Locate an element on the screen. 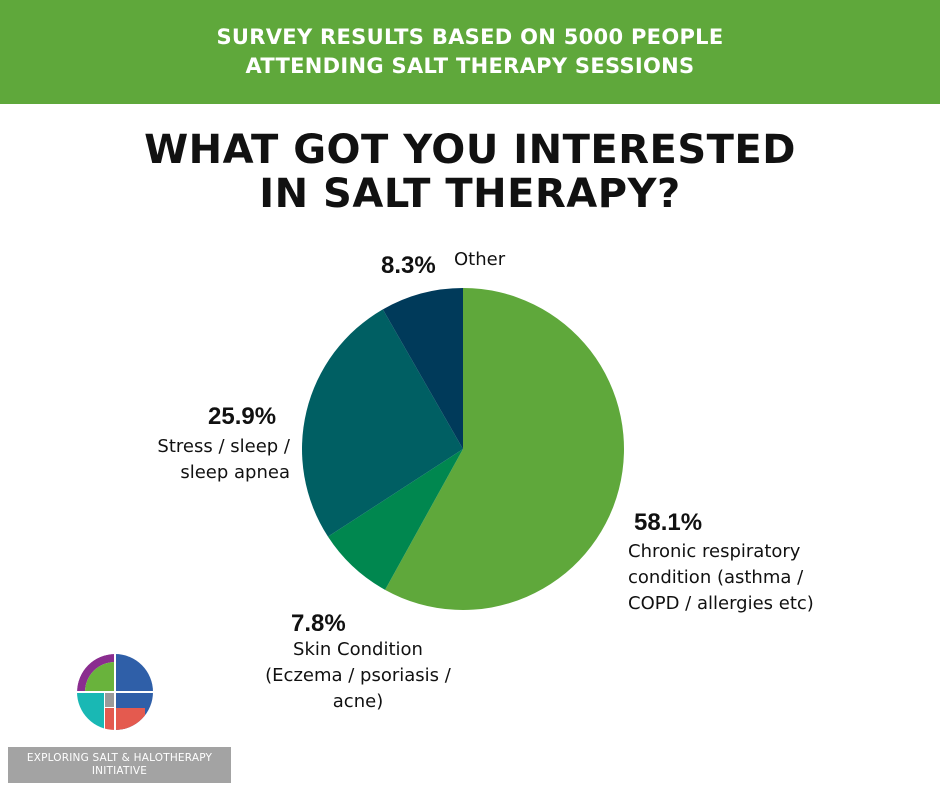  slice-percent-other: 8.3% is located at coordinates (408, 265).